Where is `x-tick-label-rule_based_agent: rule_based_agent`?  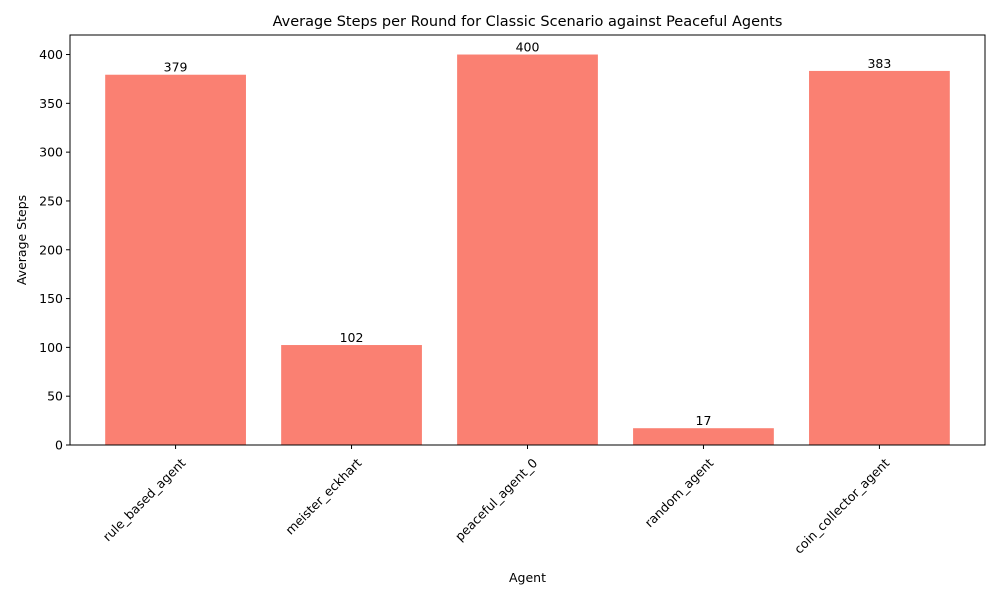 x-tick-label-rule_based_agent: rule_based_agent is located at coordinates (144, 499).